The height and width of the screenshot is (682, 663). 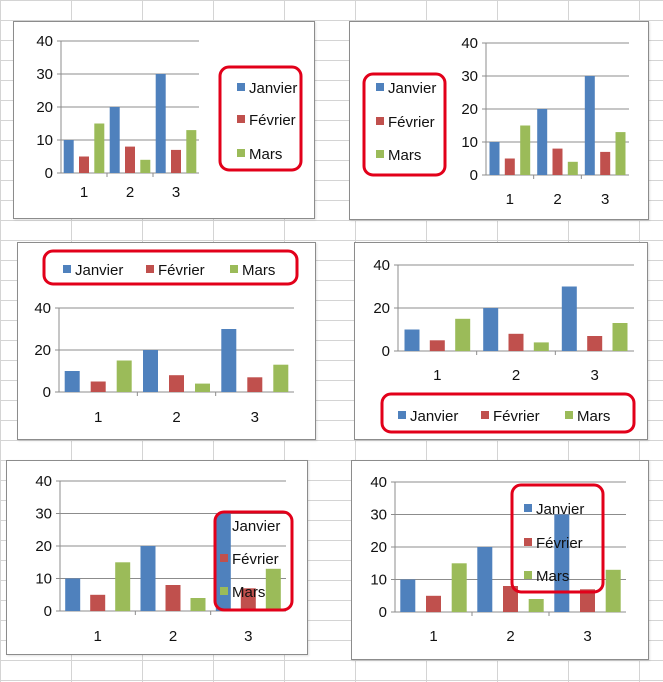 I want to click on bar-chart-legend-top: 0 20 40 1 2 3 Janvier Février Mars, so click(x=166, y=337).